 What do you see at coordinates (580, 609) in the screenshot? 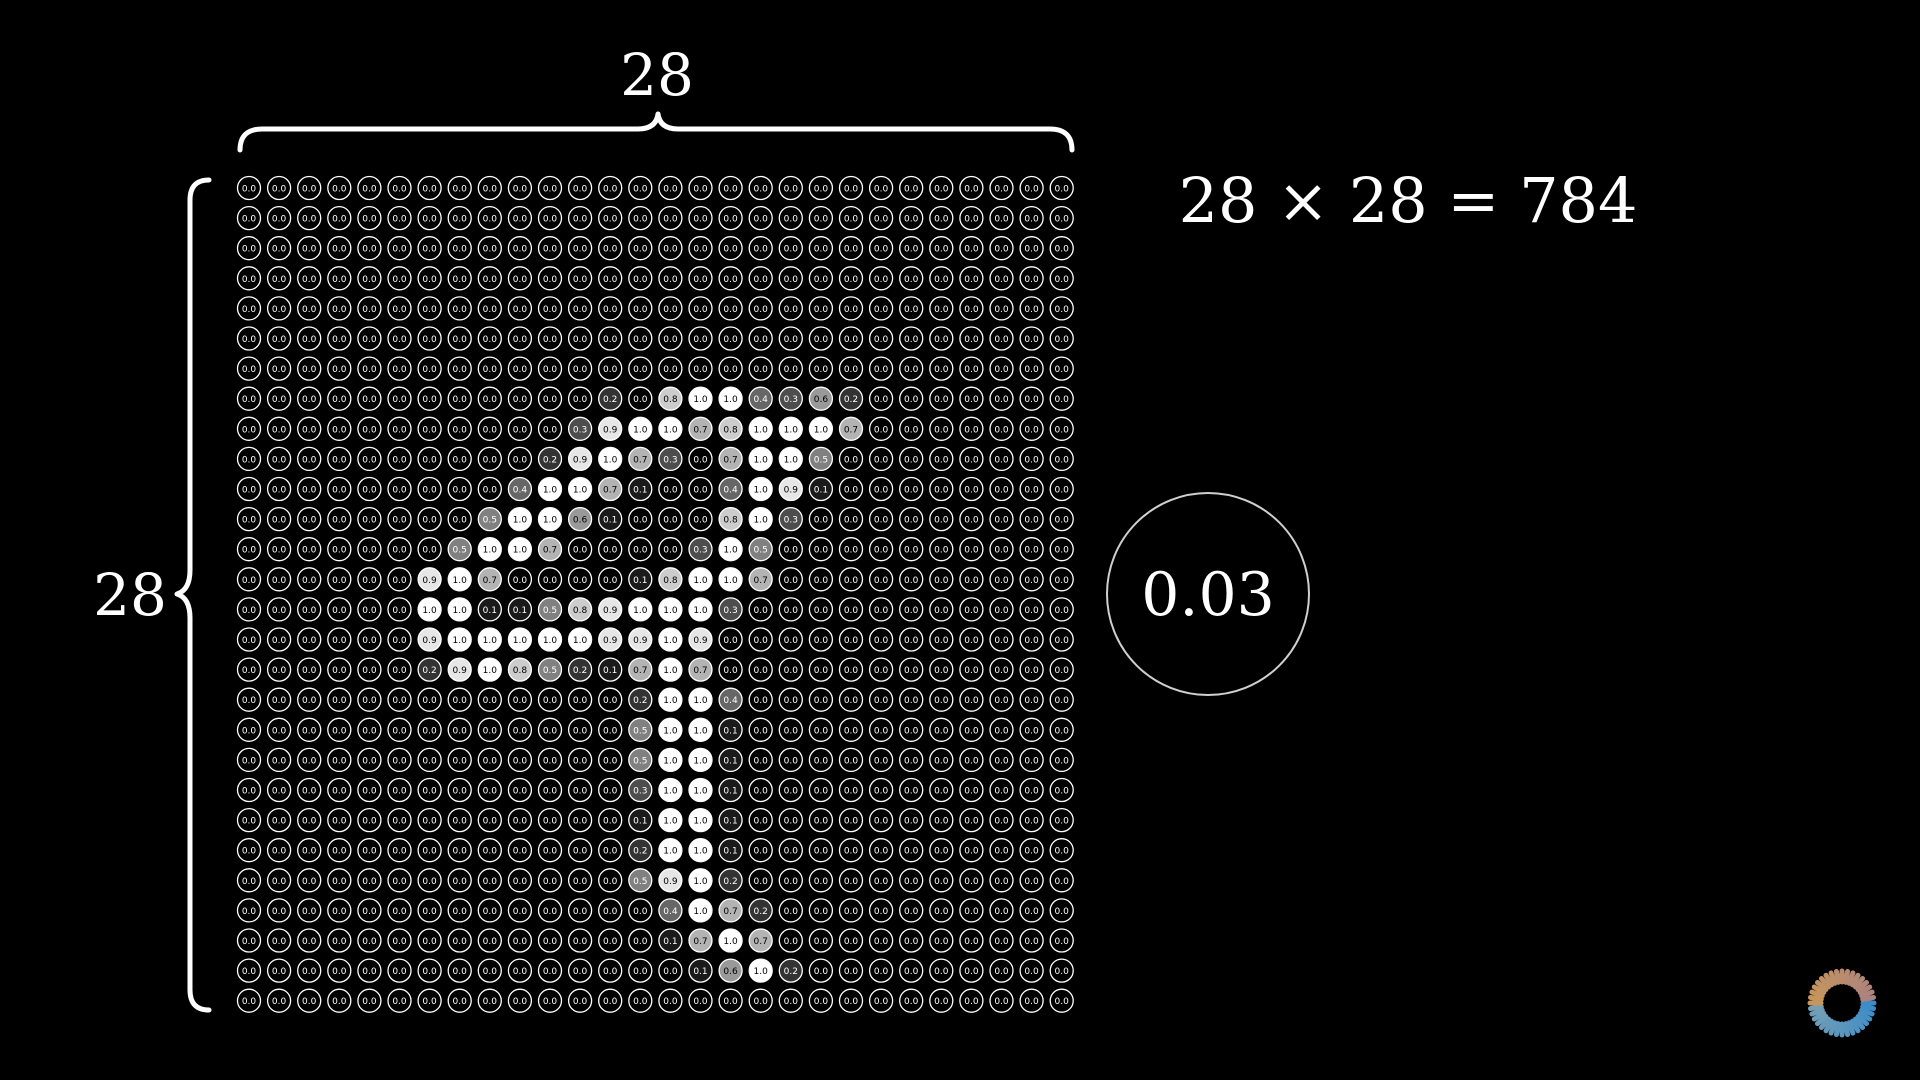
I see `pixel-neuron: 0.8` at bounding box center [580, 609].